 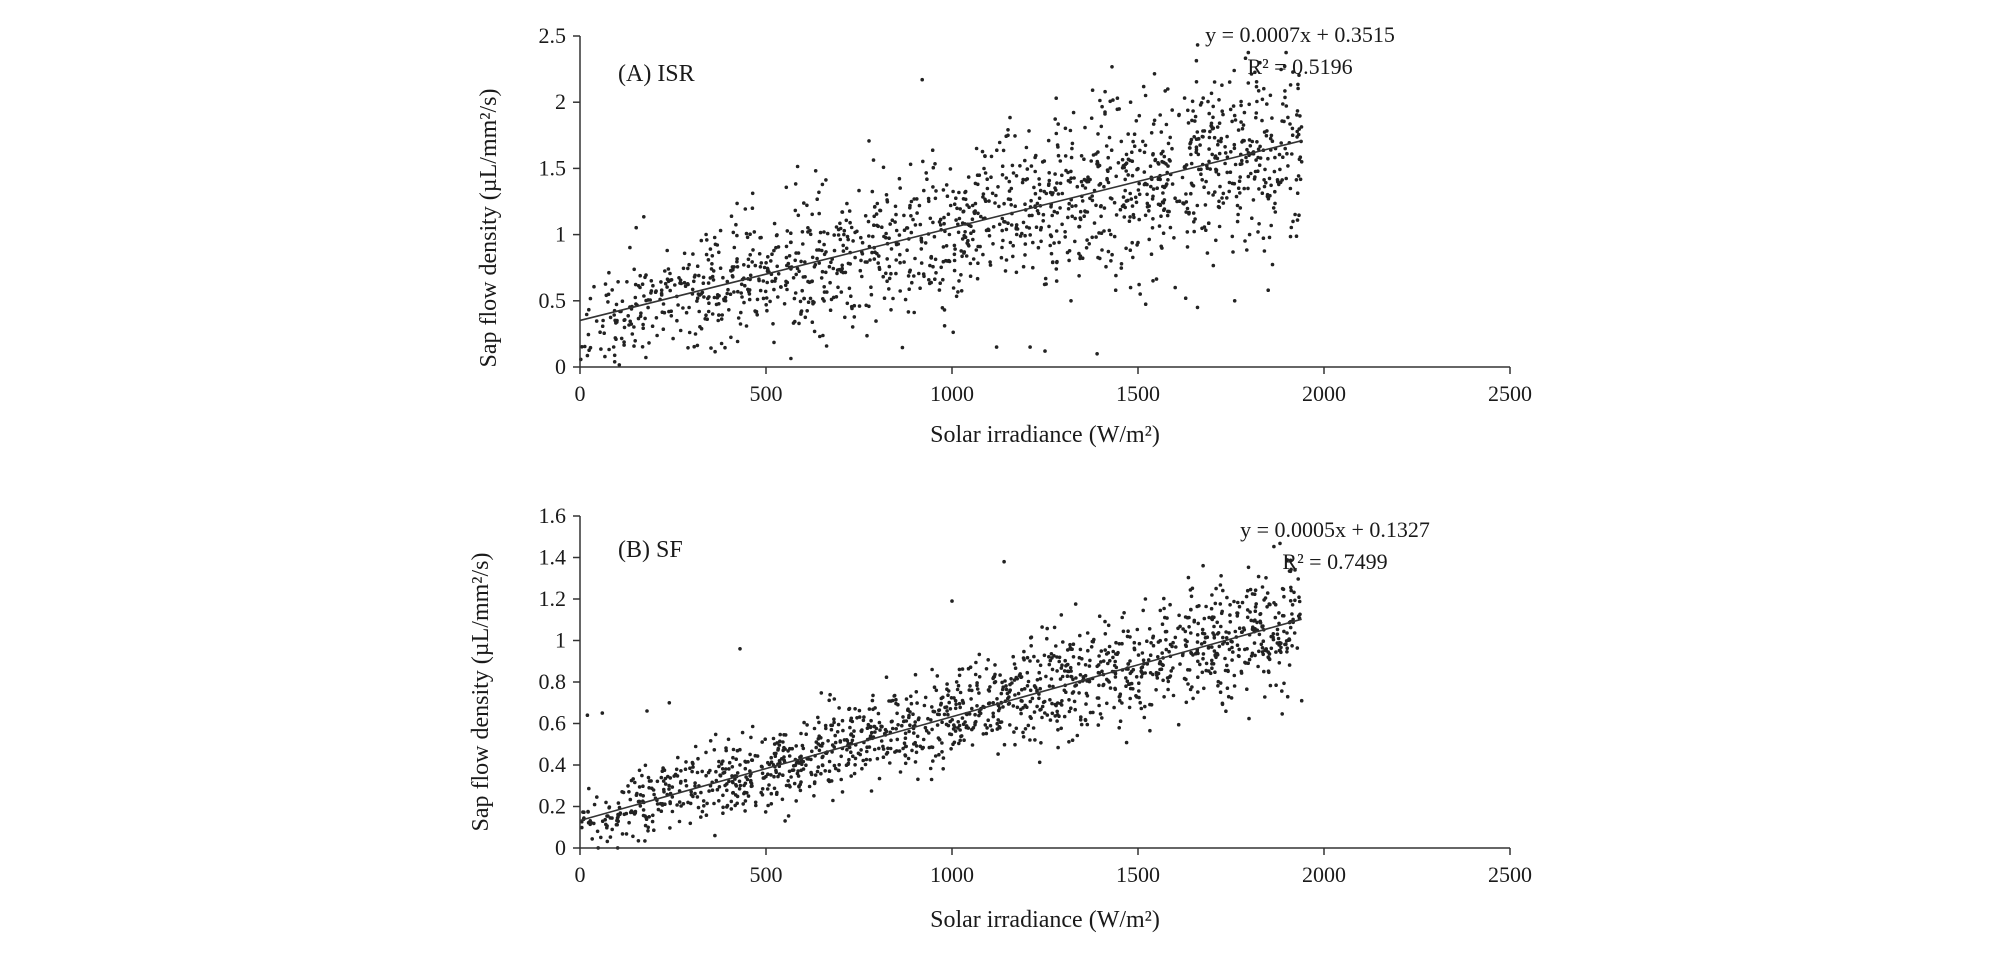 What do you see at coordinates (940, 720) in the screenshot?
I see `trendline-b` at bounding box center [940, 720].